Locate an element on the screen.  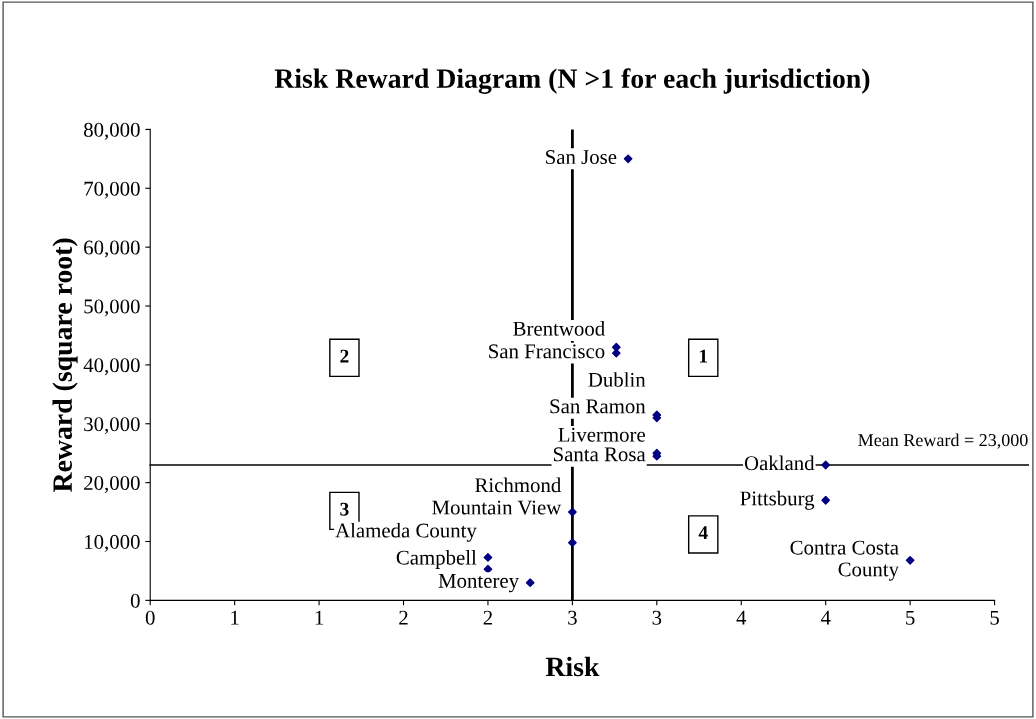
data-label: Santa Rosa is located at coordinates (599, 454).